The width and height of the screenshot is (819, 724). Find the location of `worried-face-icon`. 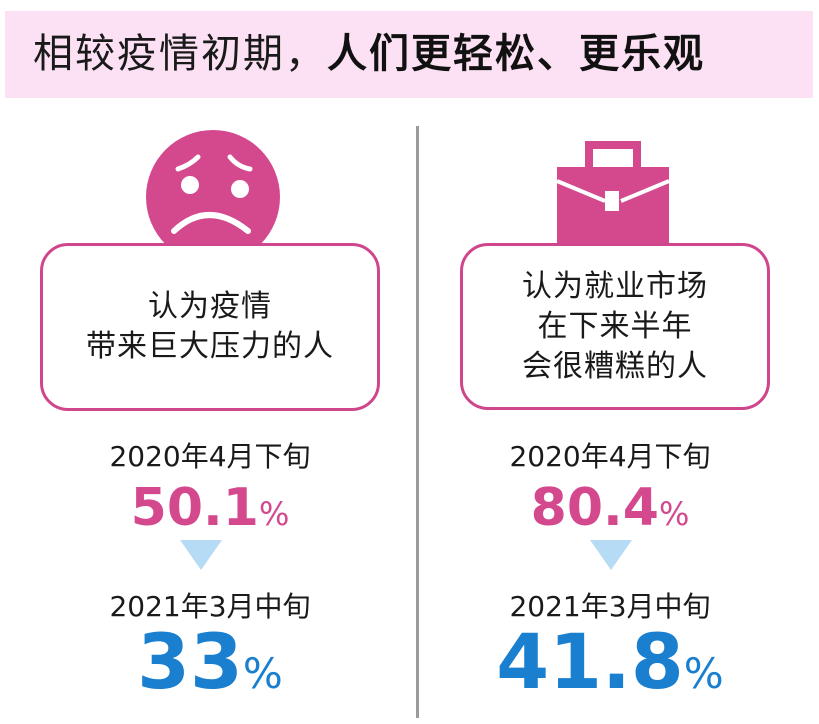

worried-face-icon is located at coordinates (213, 195).